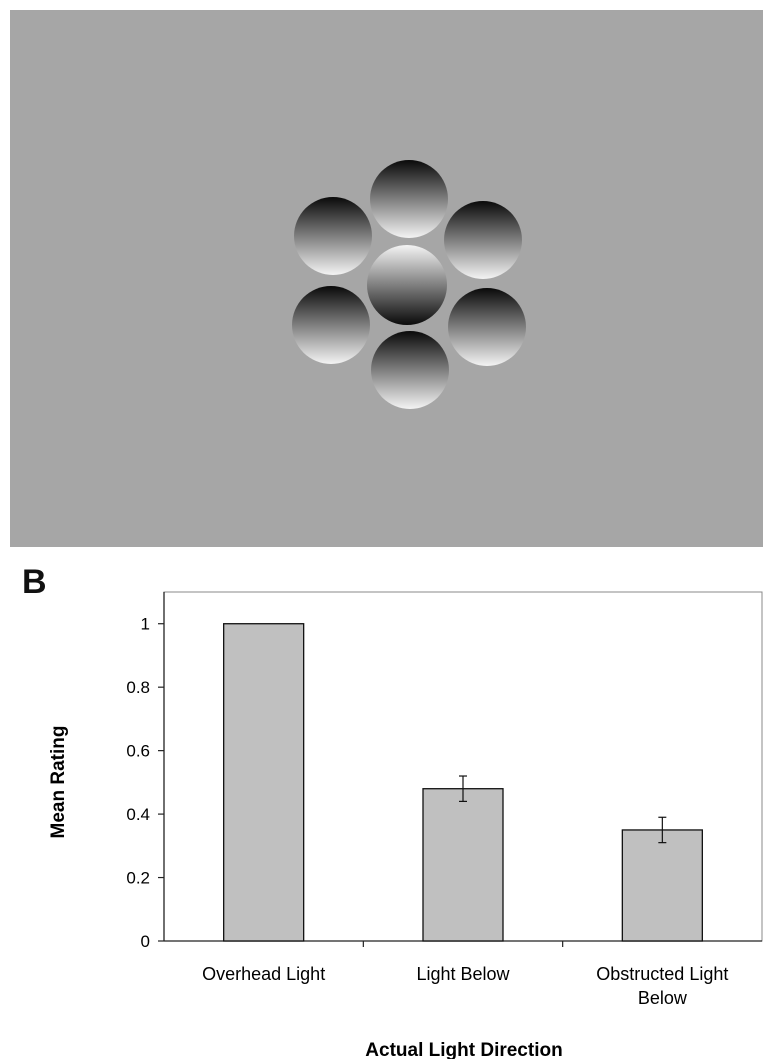  What do you see at coordinates (333, 236) in the screenshot?
I see `disc-upper-left` at bounding box center [333, 236].